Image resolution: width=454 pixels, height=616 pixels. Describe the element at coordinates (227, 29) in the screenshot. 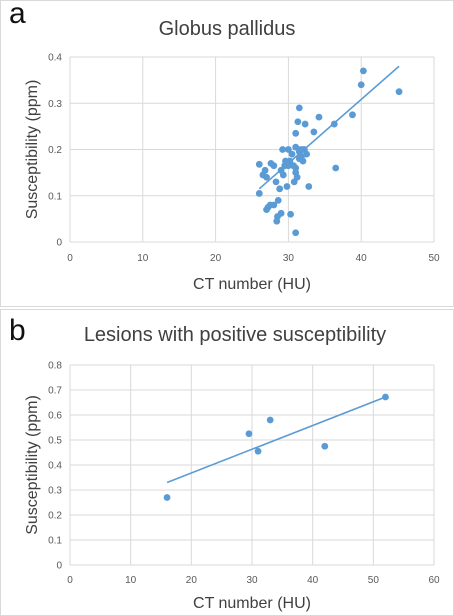

I see `chart-title: Globus pallidus` at that location.